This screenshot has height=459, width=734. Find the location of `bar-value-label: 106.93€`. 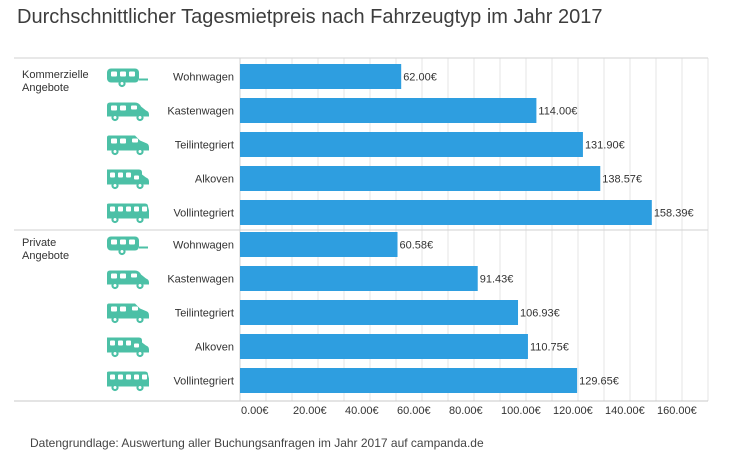

bar-value-label: 106.93€ is located at coordinates (540, 314).